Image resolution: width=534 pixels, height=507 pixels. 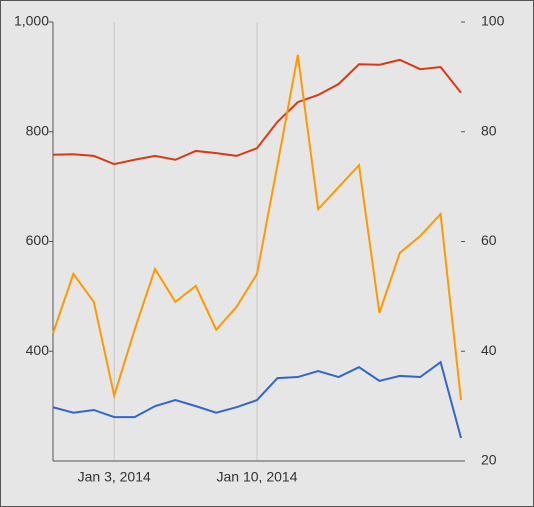 I want to click on y2-tick-label: 80, so click(x=489, y=130).